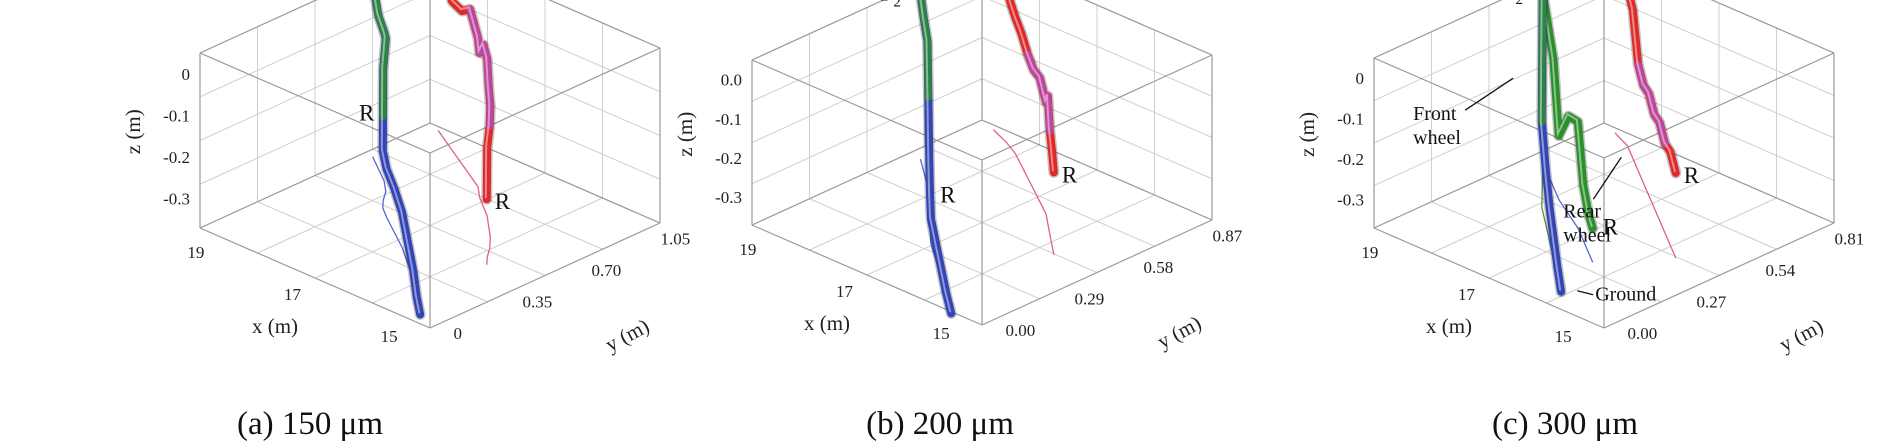  Describe the element at coordinates (1228, 235) in the screenshot. I see `y-tick-label: 0.87` at that location.